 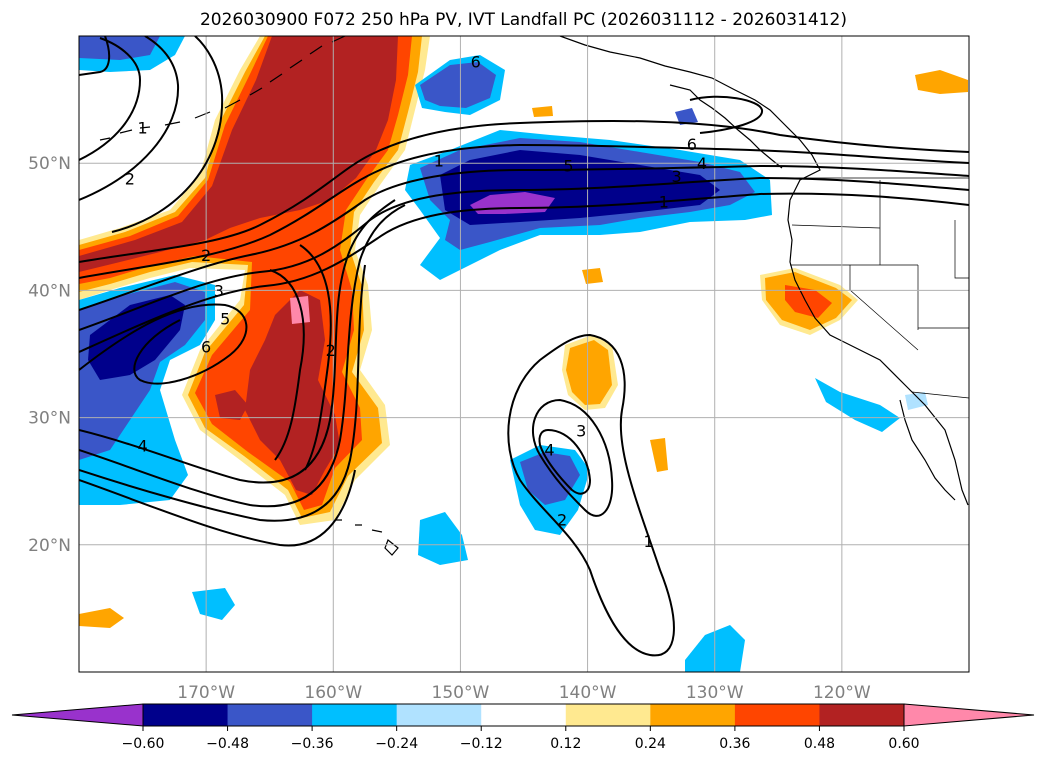 I want to click on contour-trough-inner, so click(x=287, y=365).